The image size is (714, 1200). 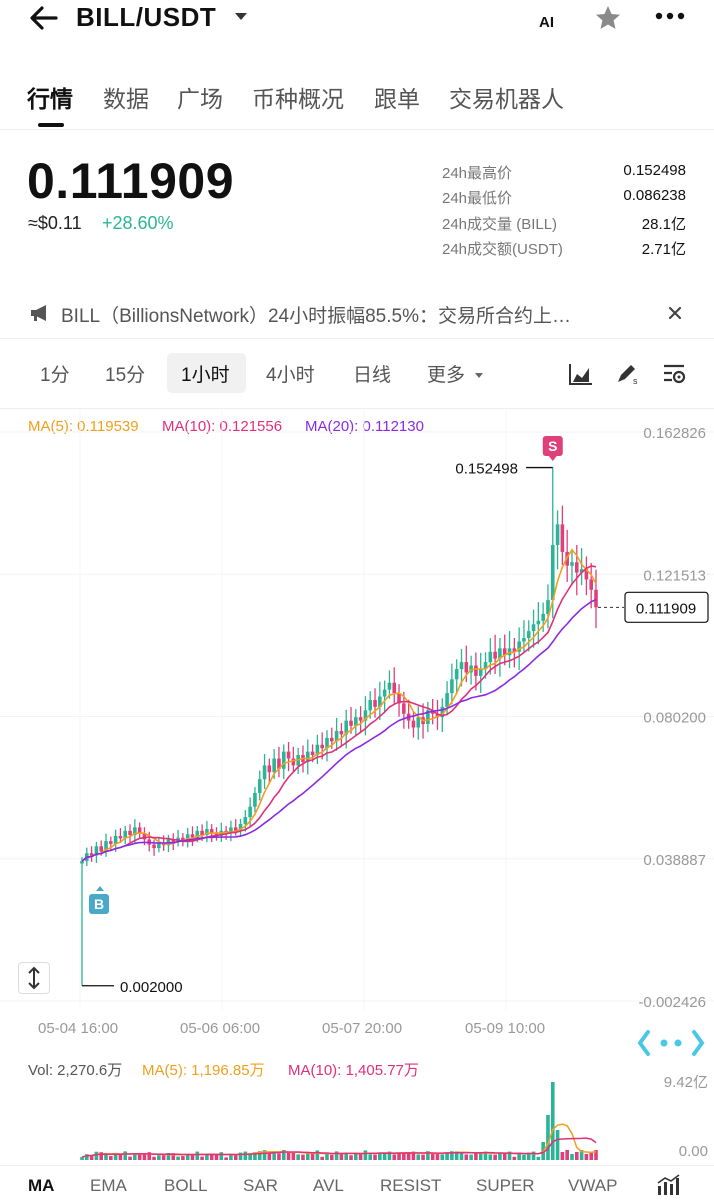 What do you see at coordinates (50, 99) in the screenshot?
I see `tab-market: 行情` at bounding box center [50, 99].